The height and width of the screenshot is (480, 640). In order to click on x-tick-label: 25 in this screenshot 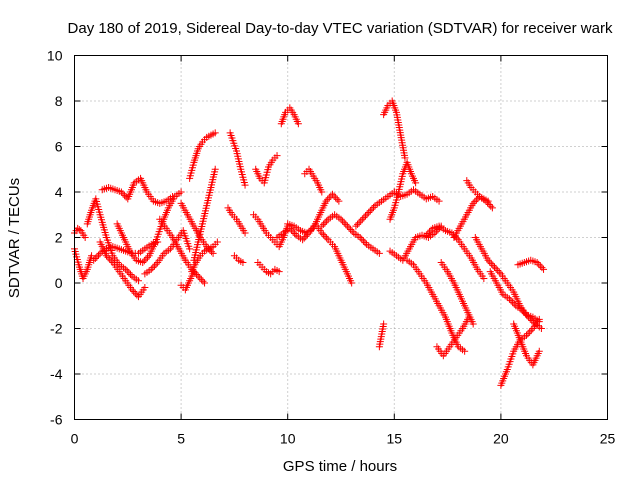, I will do `click(608, 439)`.